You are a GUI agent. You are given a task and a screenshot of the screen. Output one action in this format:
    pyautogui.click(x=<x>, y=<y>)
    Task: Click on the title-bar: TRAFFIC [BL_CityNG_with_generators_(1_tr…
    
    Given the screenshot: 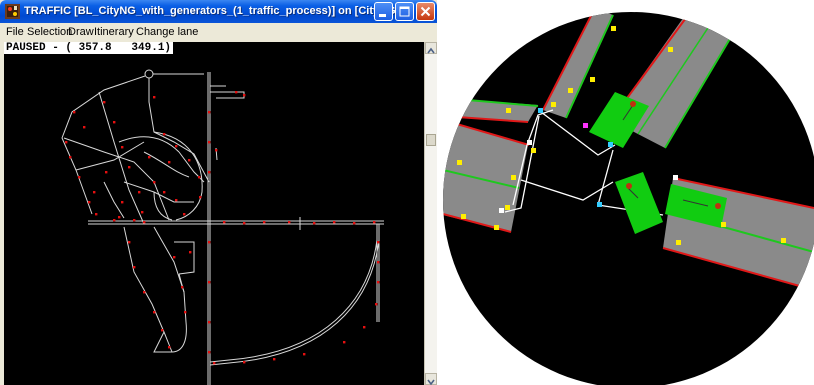 What is the action you would take?
    pyautogui.click(x=218, y=11)
    